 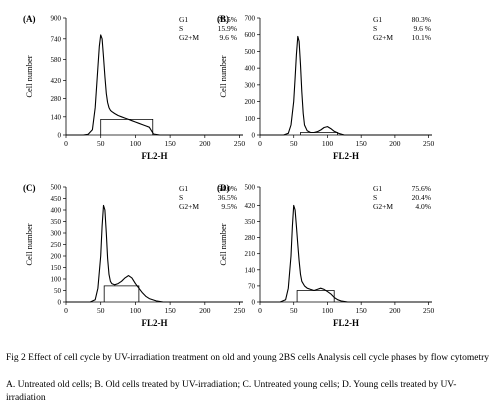 I want to click on y-tick-label: 740, so click(x=56, y=39).